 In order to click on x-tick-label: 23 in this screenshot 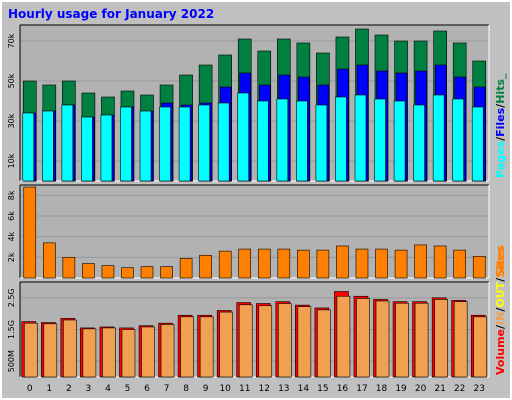, I will do `click(479, 389)`.